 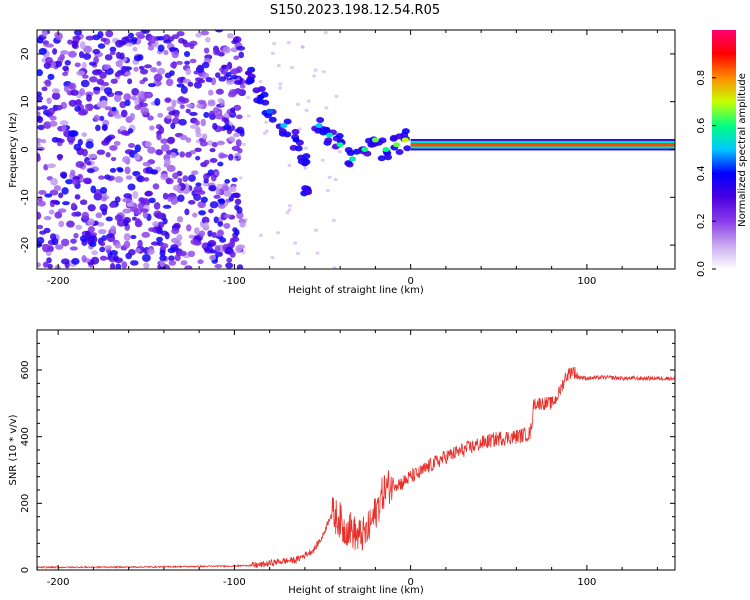 I want to click on heatmap-x-axis-label: Height of straight line (km), so click(x=356, y=290).